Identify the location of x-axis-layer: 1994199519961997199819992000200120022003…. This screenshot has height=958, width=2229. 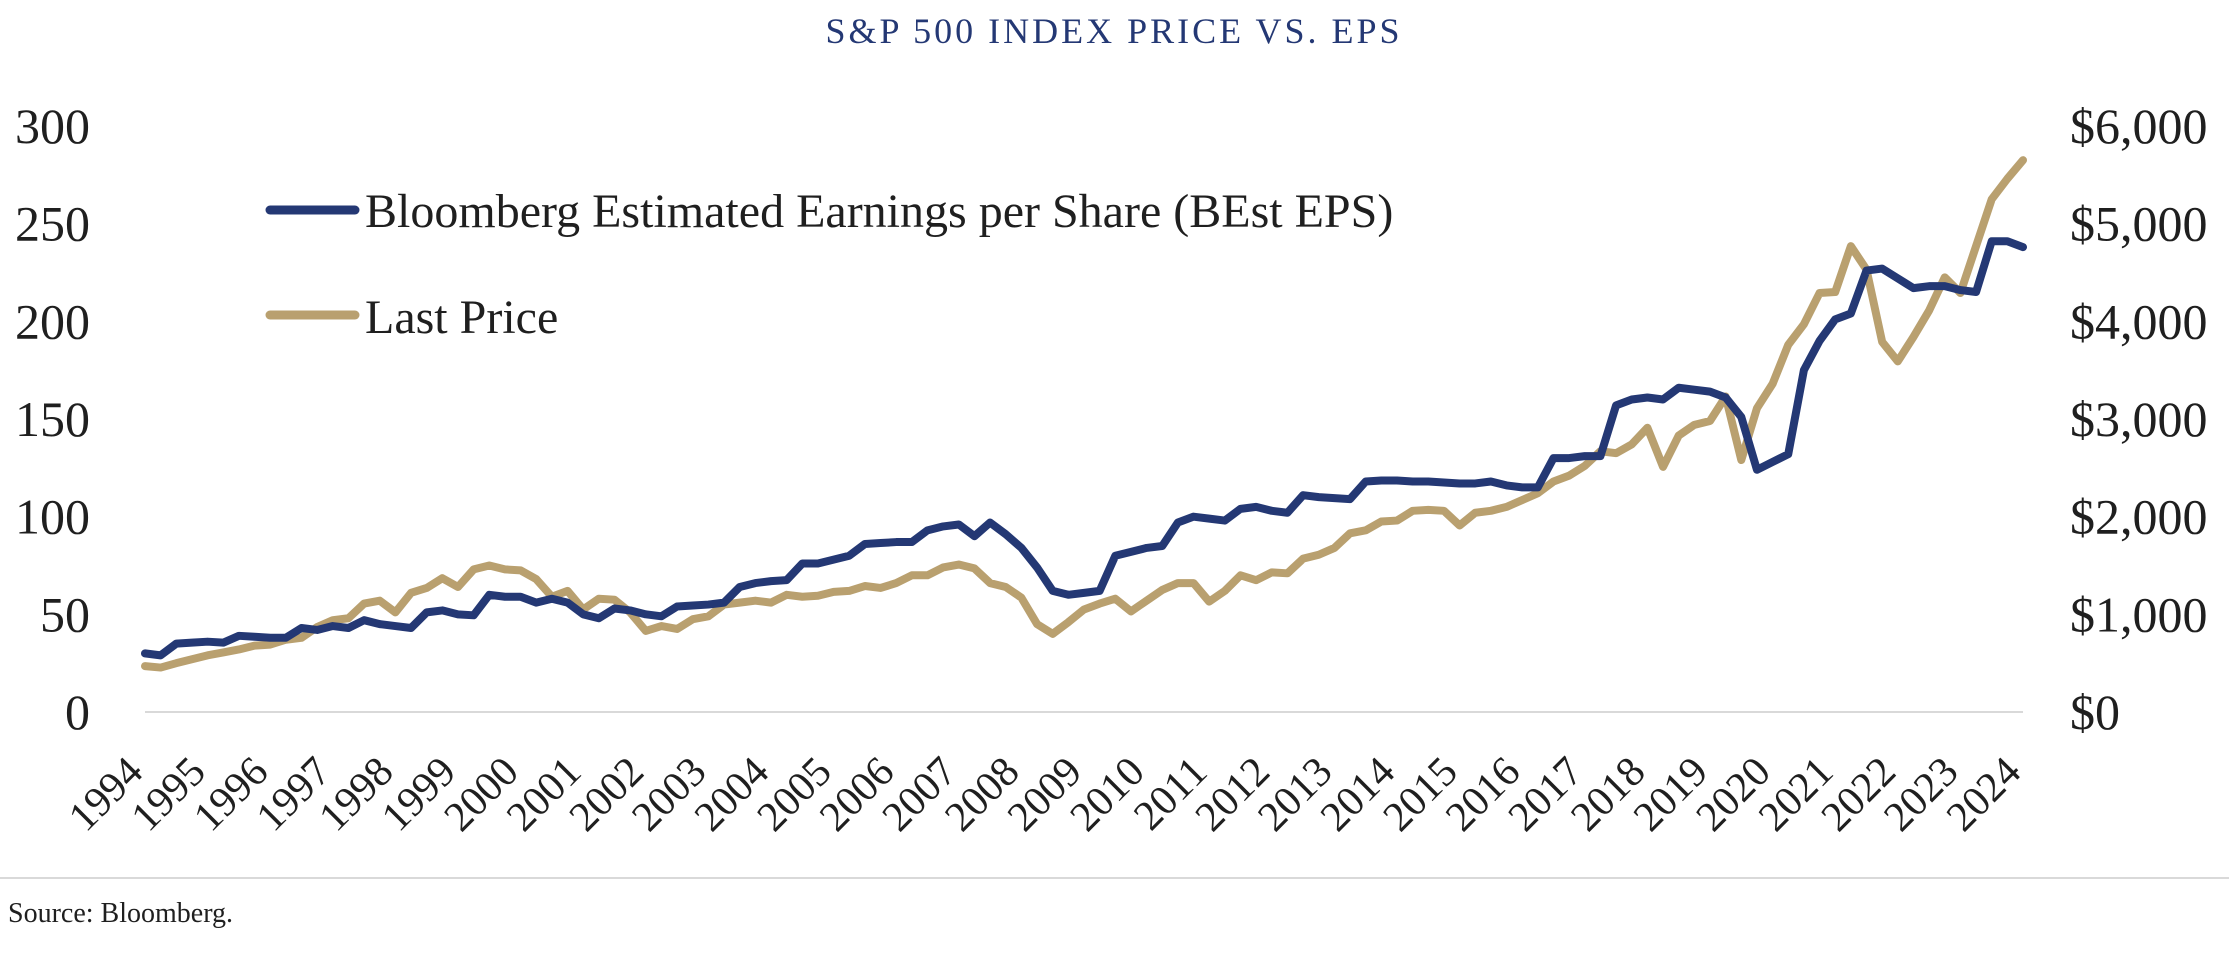
(1045, 795).